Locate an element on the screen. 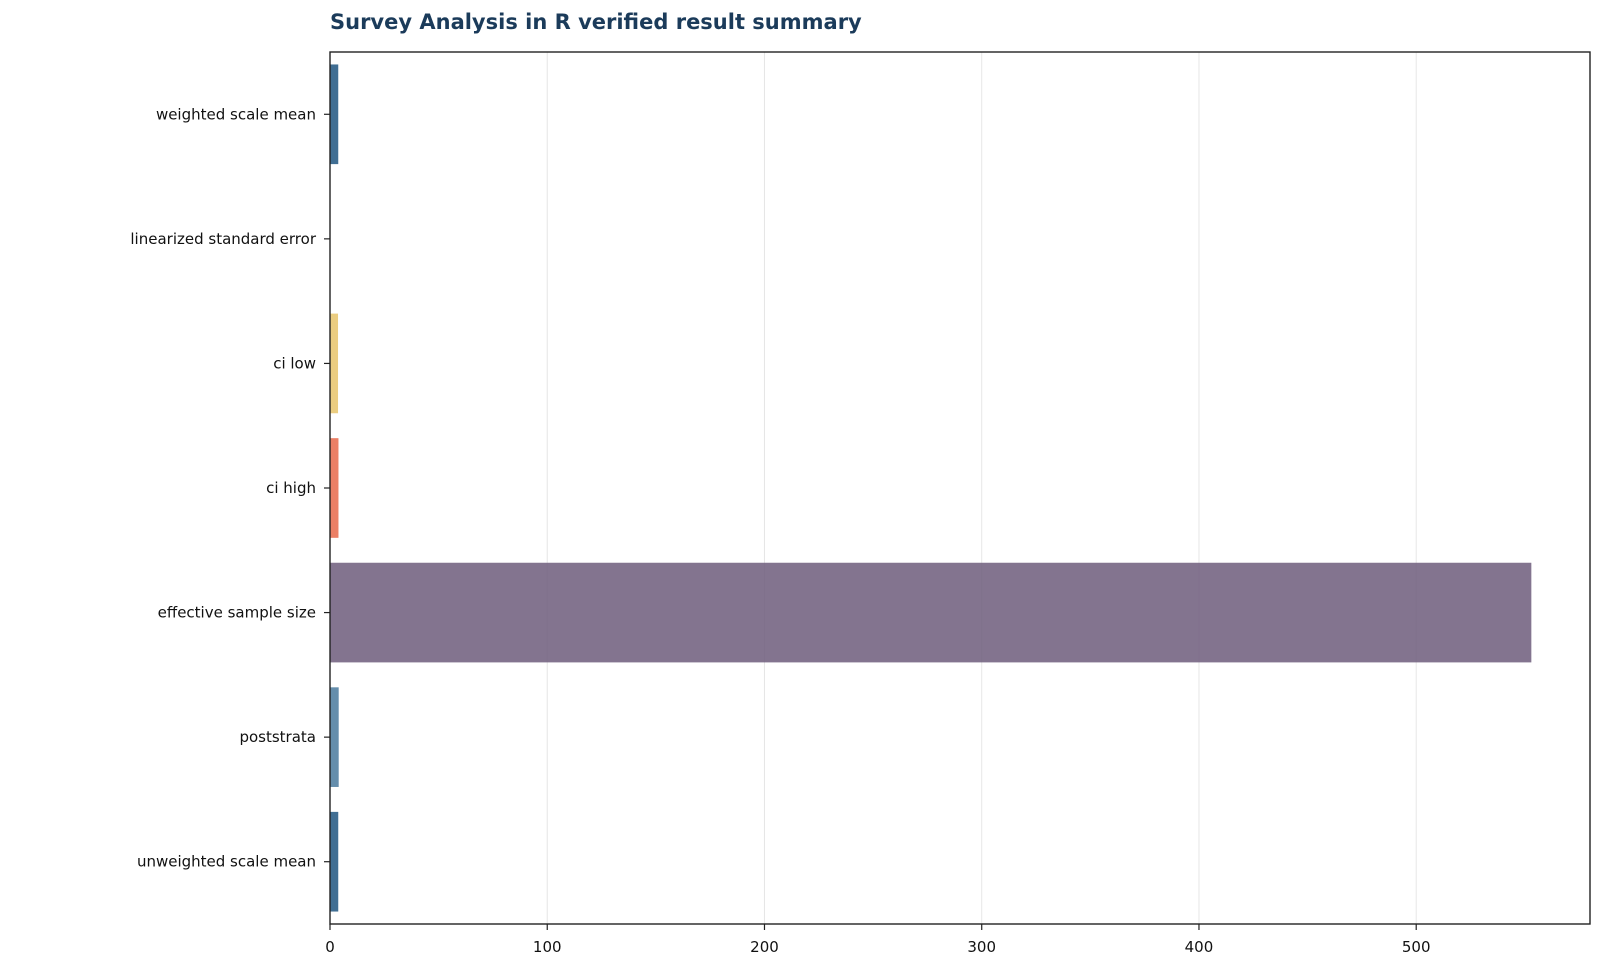 This screenshot has height=978, width=1600. y-tick-label: ci low is located at coordinates (294, 363).